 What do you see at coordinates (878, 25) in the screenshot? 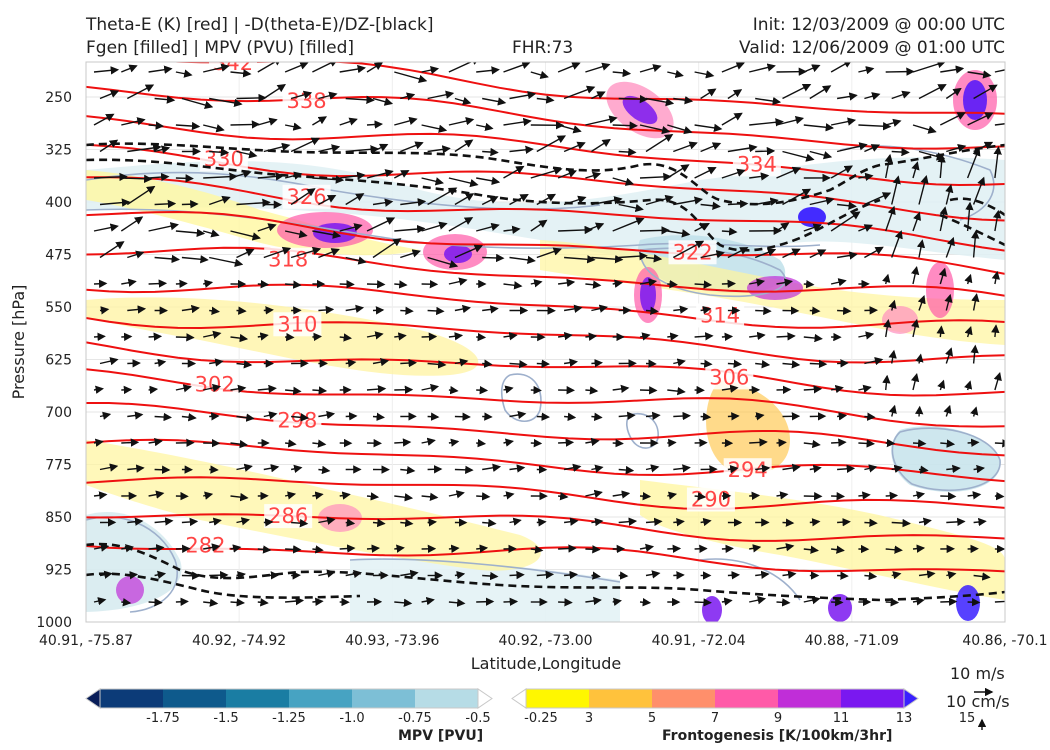
I see `init-time: Init: 12/03/2009 @ 00:00 UTC` at bounding box center [878, 25].